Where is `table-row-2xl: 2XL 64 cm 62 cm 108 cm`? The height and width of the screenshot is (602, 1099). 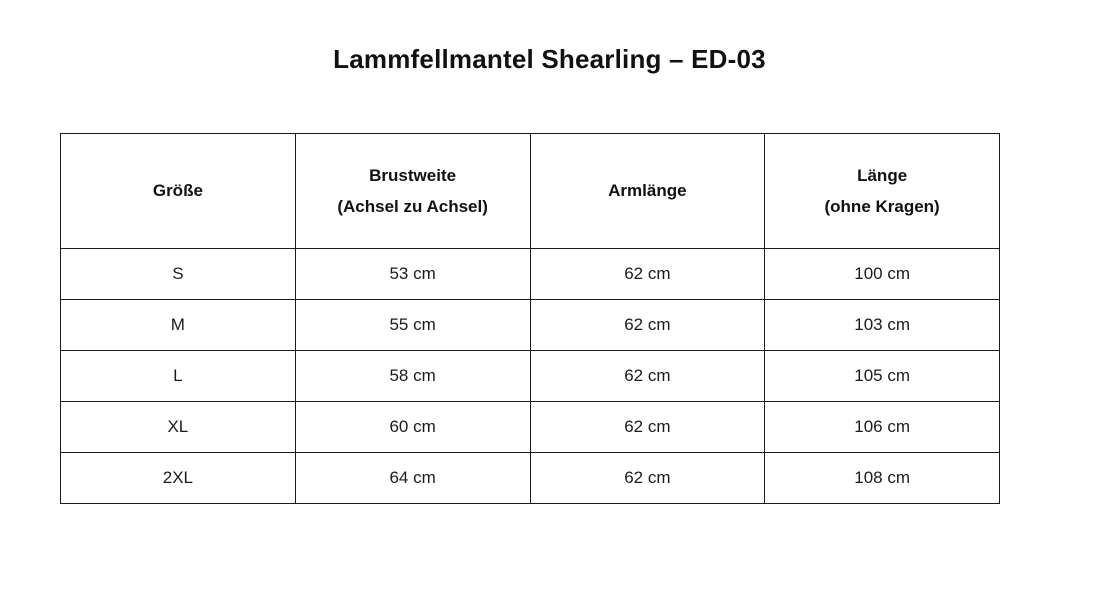
table-row-2xl: 2XL 64 cm 62 cm 108 cm is located at coordinates (530, 478).